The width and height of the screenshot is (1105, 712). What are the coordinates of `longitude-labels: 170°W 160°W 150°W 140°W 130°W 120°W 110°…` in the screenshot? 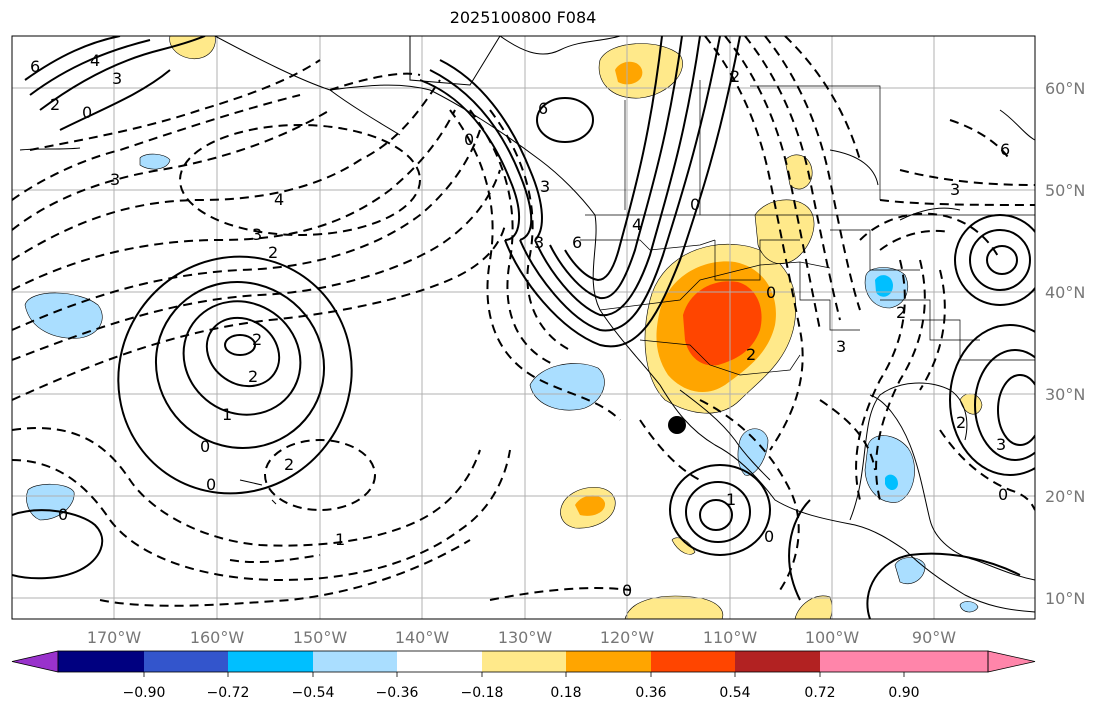 It's located at (521, 637).